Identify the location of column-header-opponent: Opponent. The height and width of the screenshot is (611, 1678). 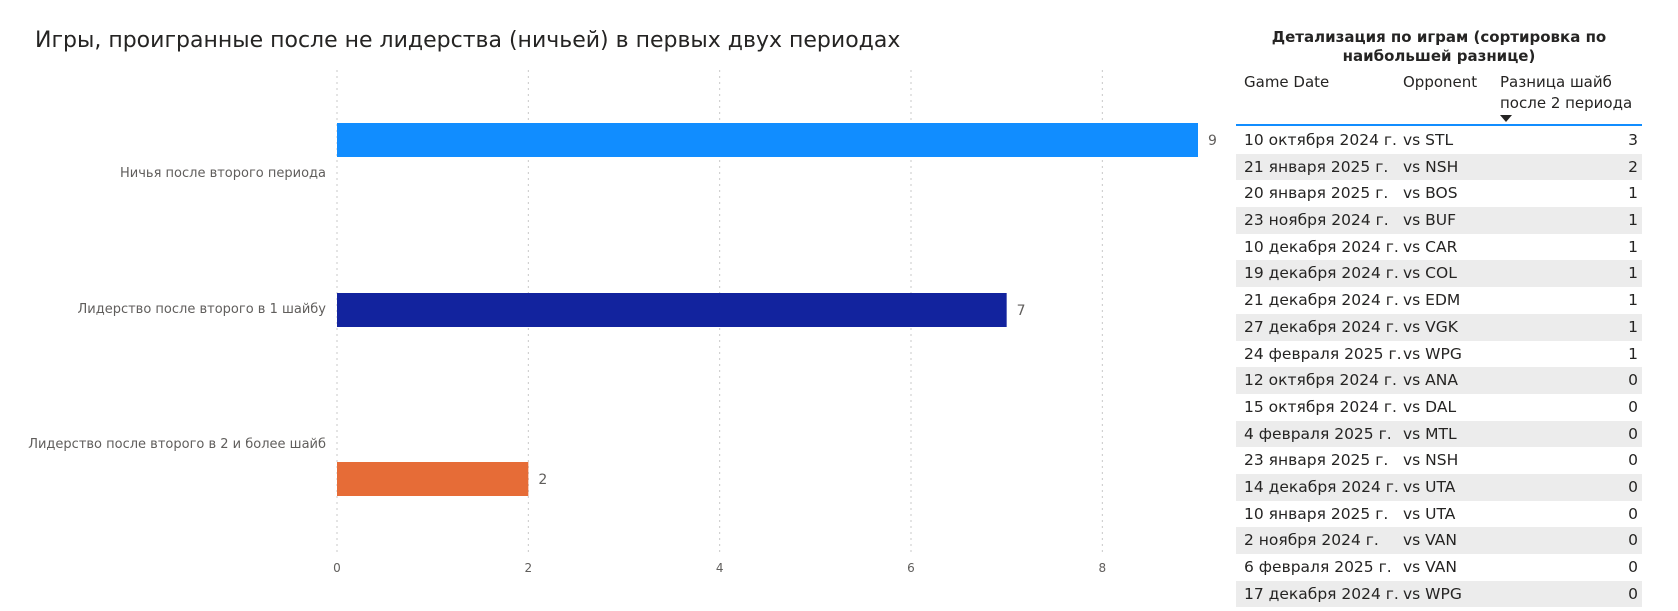
(1440, 82).